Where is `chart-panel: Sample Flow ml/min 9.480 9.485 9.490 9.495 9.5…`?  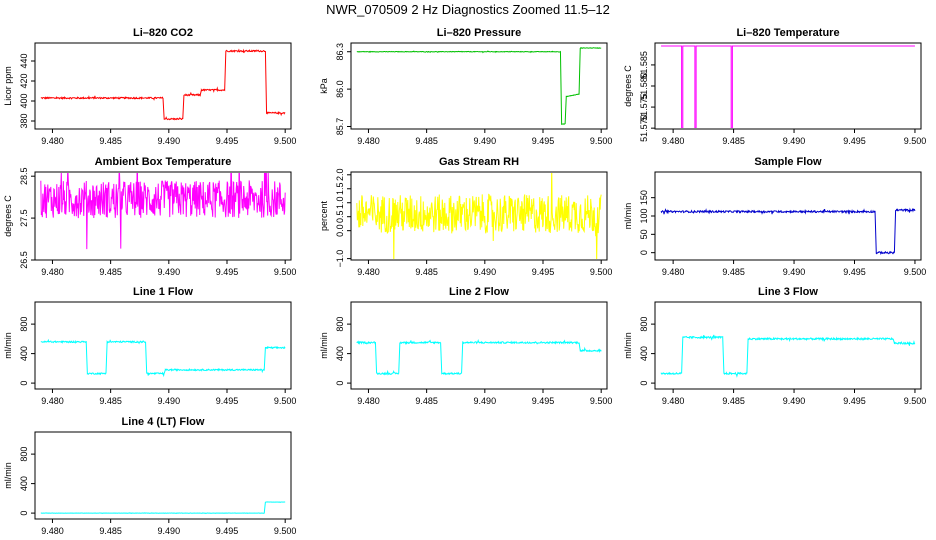 chart-panel: Sample Flow ml/min 9.480 9.485 9.490 9.495 9.5… is located at coordinates (774, 216).